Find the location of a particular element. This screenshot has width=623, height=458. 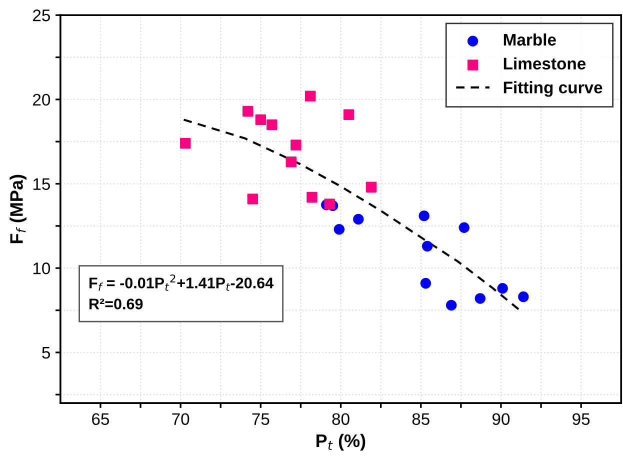

x-tick-label: 85 is located at coordinates (421, 419).